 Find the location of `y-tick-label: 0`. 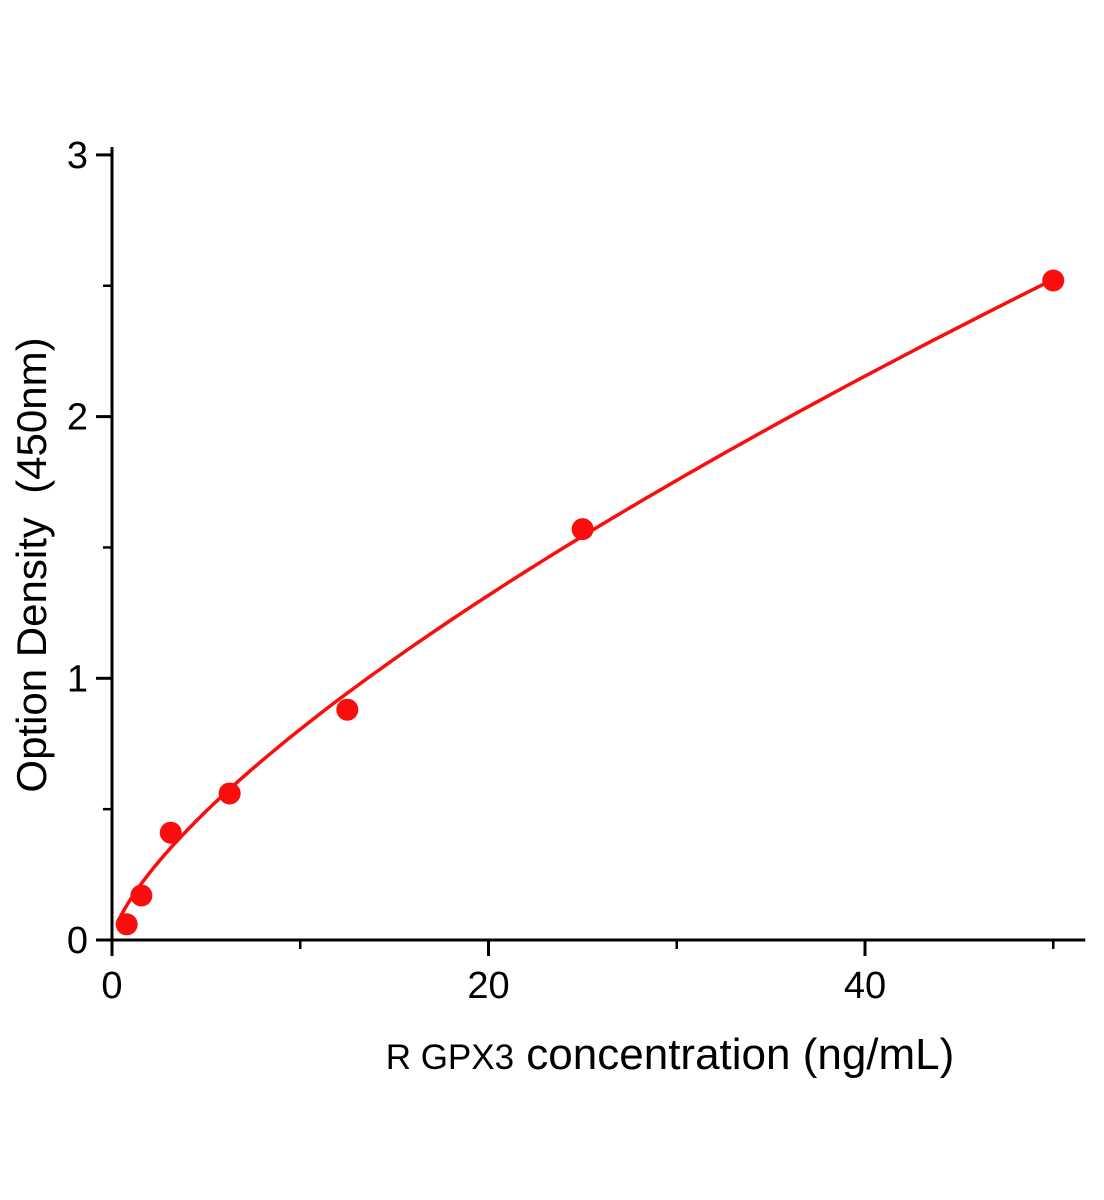

y-tick-label: 0 is located at coordinates (77, 941).